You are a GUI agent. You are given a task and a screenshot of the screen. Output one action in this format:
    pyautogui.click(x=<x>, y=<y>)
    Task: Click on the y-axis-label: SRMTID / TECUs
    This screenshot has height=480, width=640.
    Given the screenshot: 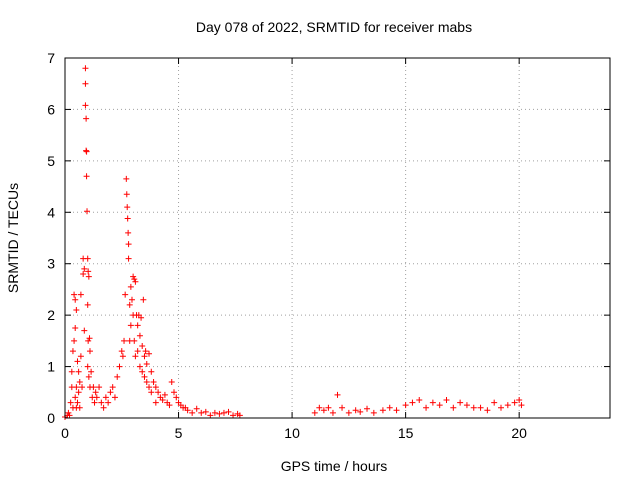 What is the action you would take?
    pyautogui.click(x=13, y=238)
    